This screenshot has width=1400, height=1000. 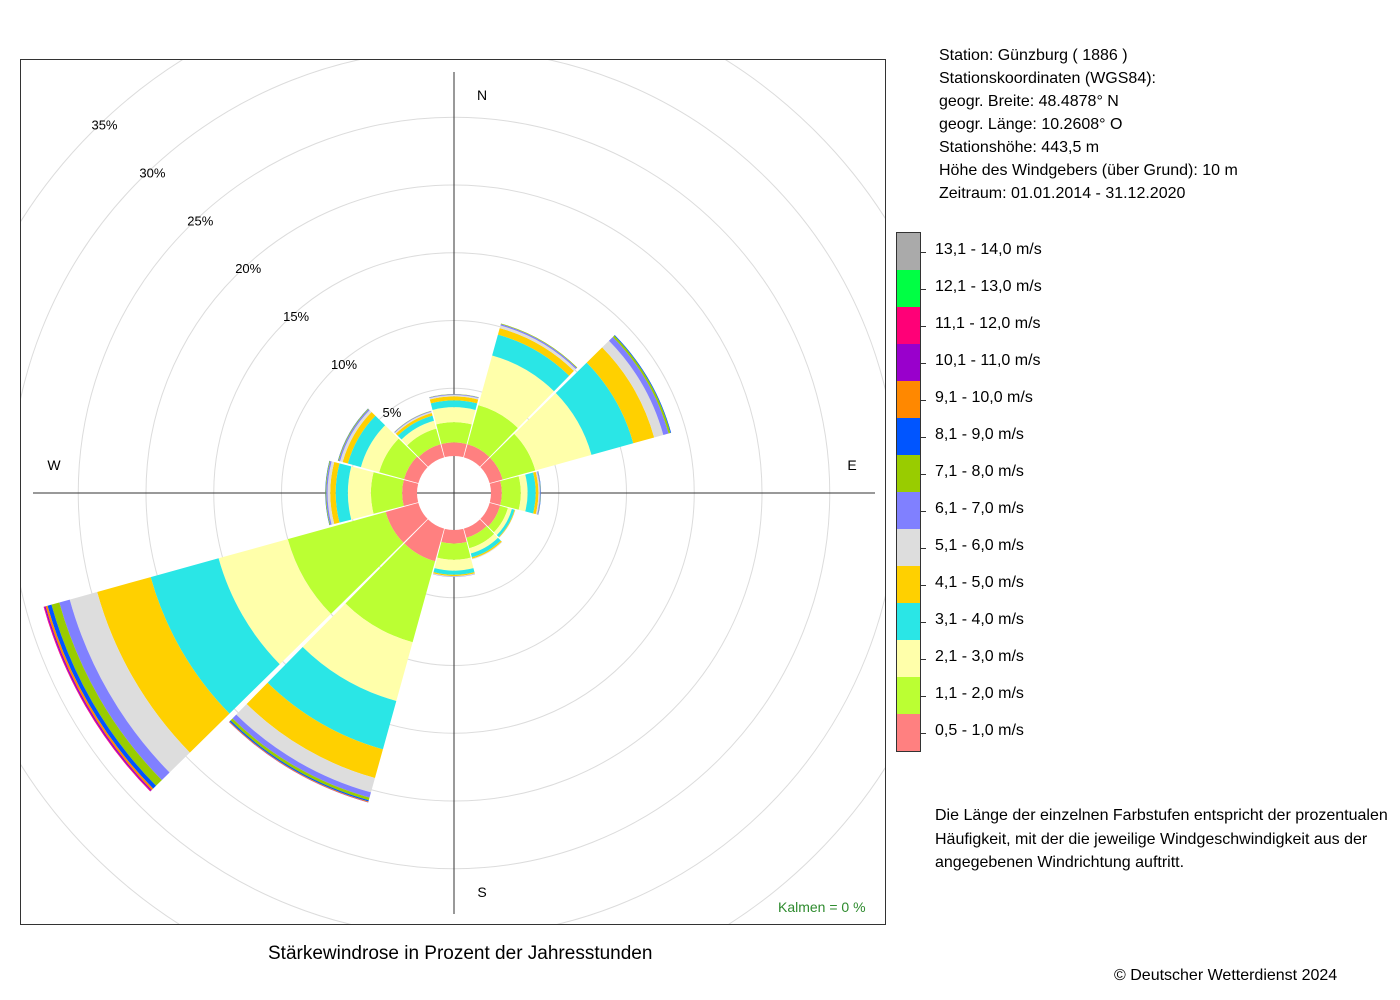 What do you see at coordinates (979, 545) in the screenshot?
I see `legend-label: 5,1 - 6,0 m/s` at bounding box center [979, 545].